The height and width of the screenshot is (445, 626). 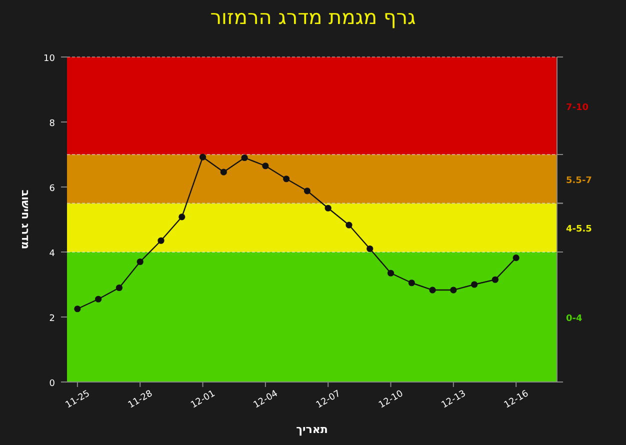 I want to click on y-tick-label: 10, so click(x=50, y=59).